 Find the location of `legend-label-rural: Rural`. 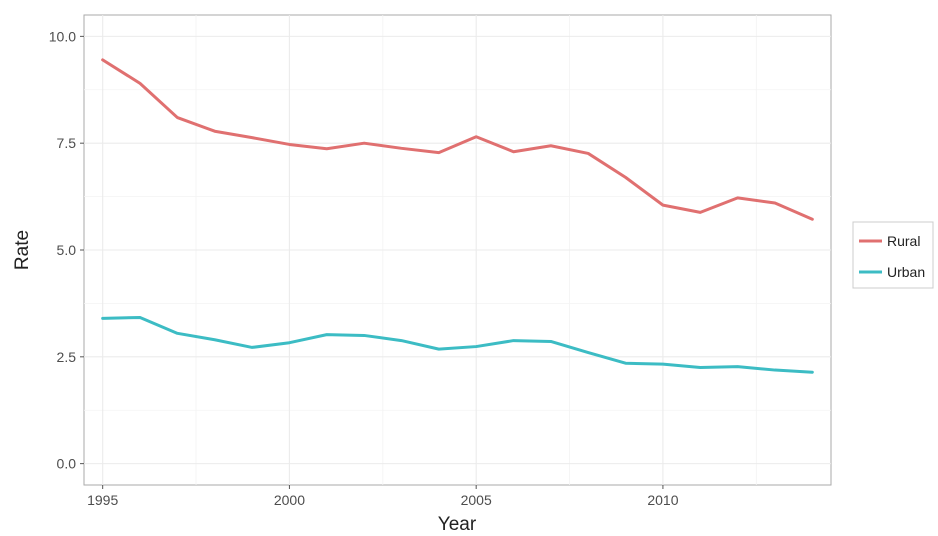

legend-label-rural: Rural is located at coordinates (903, 241).